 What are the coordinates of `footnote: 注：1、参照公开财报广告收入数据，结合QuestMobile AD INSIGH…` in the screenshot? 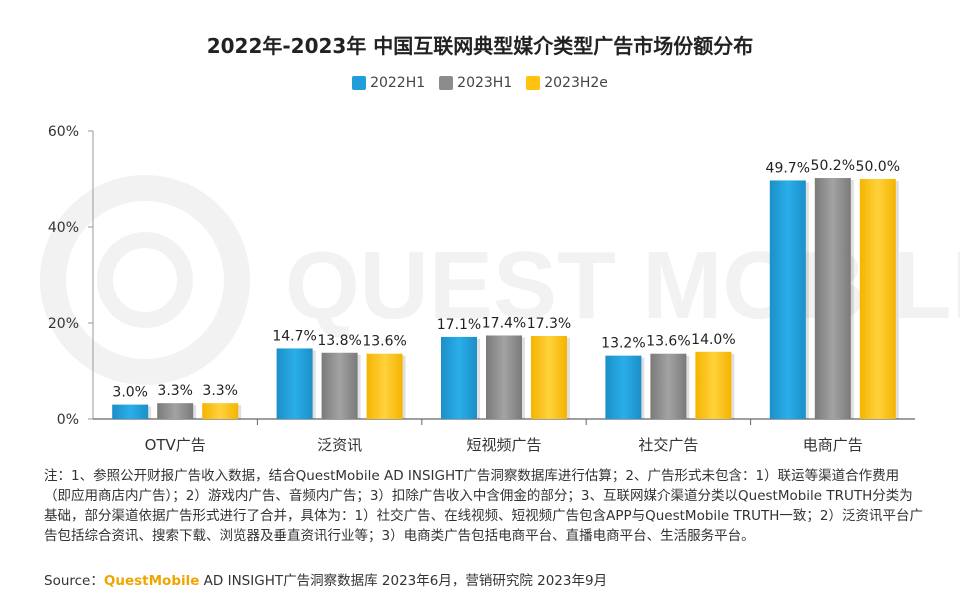 It's located at (483, 506).